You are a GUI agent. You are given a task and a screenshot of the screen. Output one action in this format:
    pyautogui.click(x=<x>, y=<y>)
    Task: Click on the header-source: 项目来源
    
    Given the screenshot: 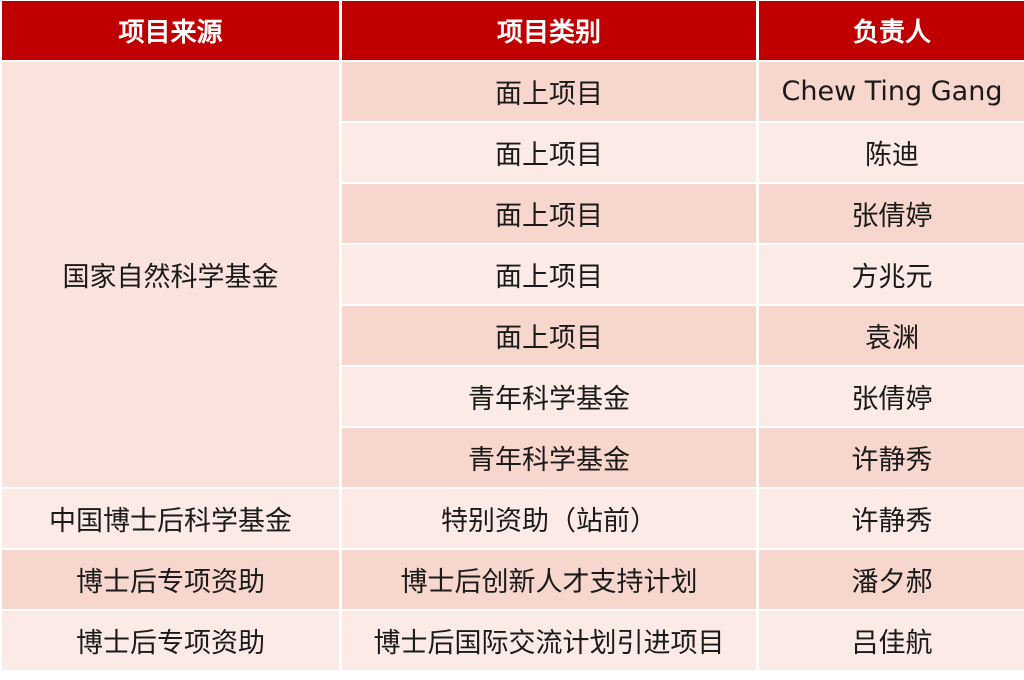 What is the action you would take?
    pyautogui.click(x=170, y=30)
    